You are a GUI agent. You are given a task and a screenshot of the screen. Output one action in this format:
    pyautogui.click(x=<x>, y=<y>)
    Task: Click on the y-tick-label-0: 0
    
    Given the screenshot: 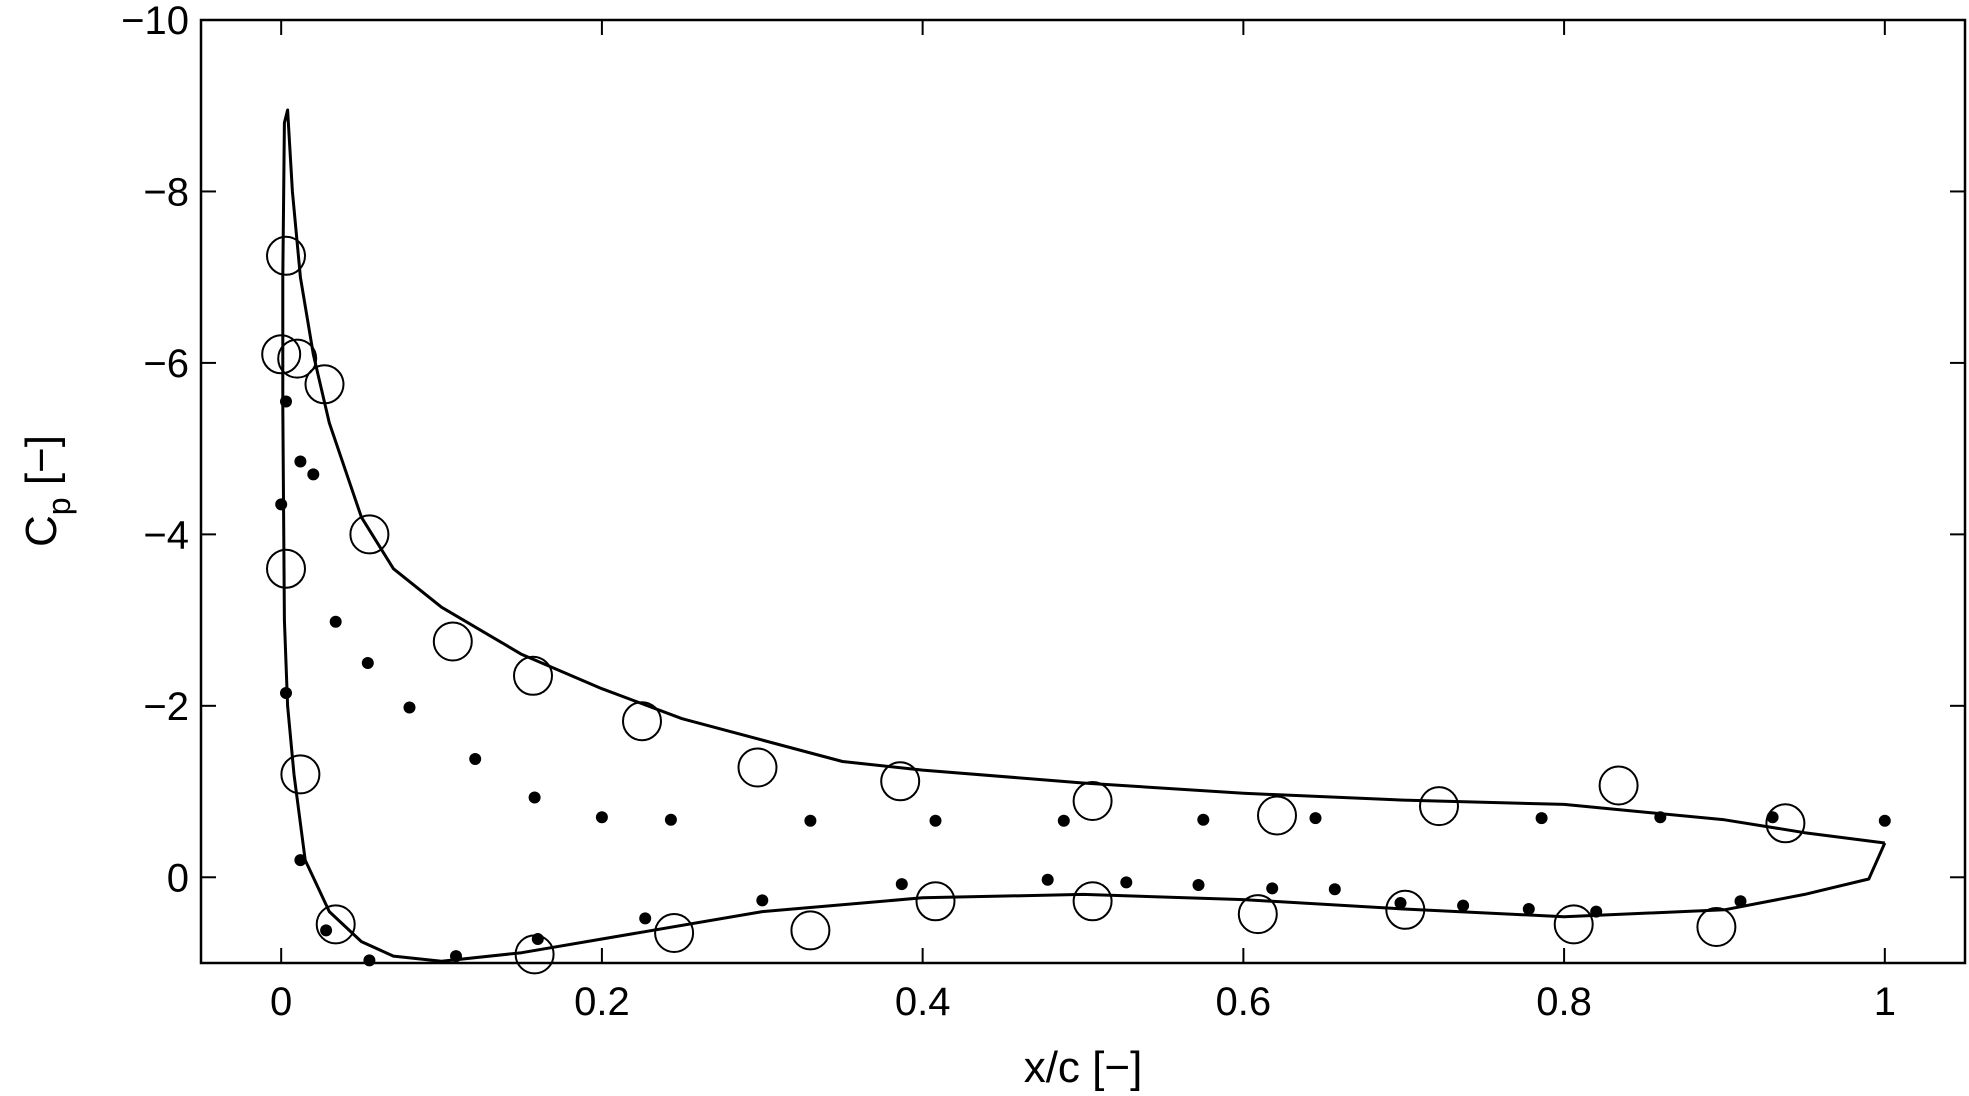 What is the action you would take?
    pyautogui.click(x=178, y=878)
    